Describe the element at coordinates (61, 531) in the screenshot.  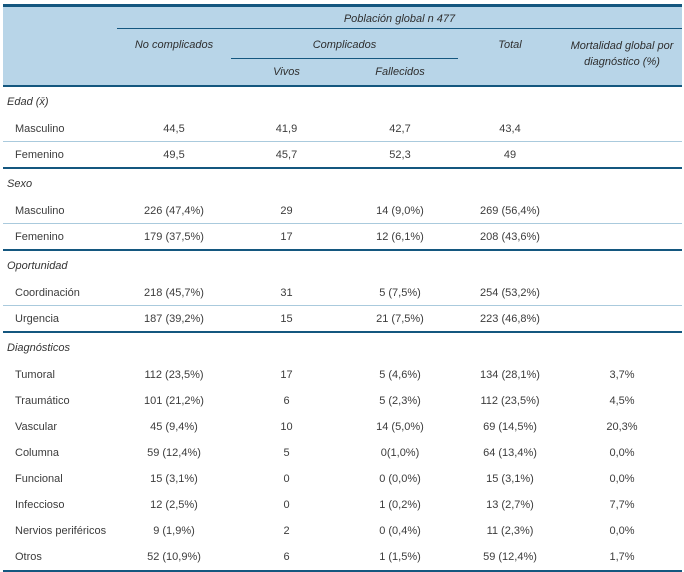
I see `row-label: Nervios periféricos` at that location.